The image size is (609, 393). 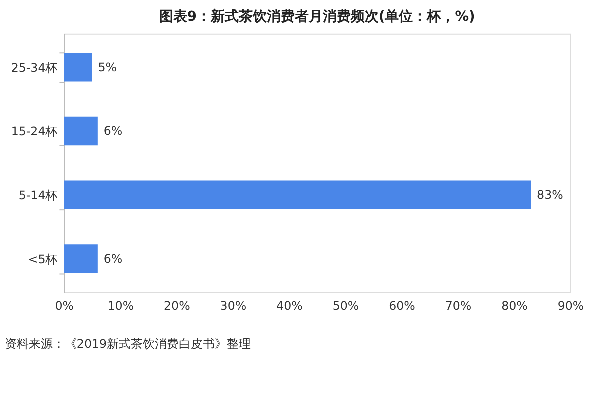 What do you see at coordinates (34, 67) in the screenshot?
I see `y-tick-label: 25-34杯` at bounding box center [34, 67].